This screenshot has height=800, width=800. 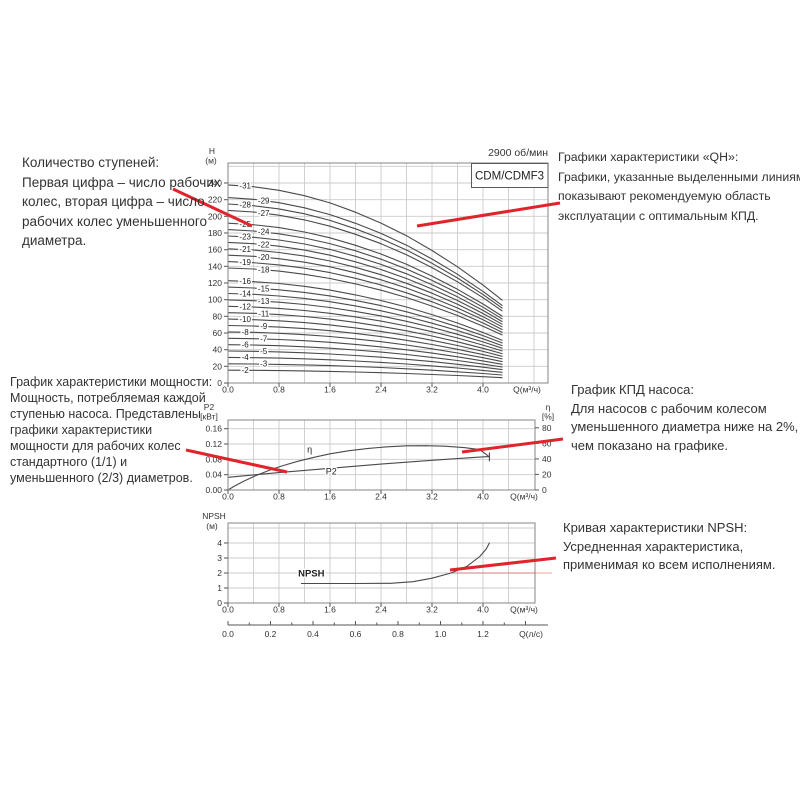 I want to click on qh-curve-label-23: -23, so click(x=245, y=237).